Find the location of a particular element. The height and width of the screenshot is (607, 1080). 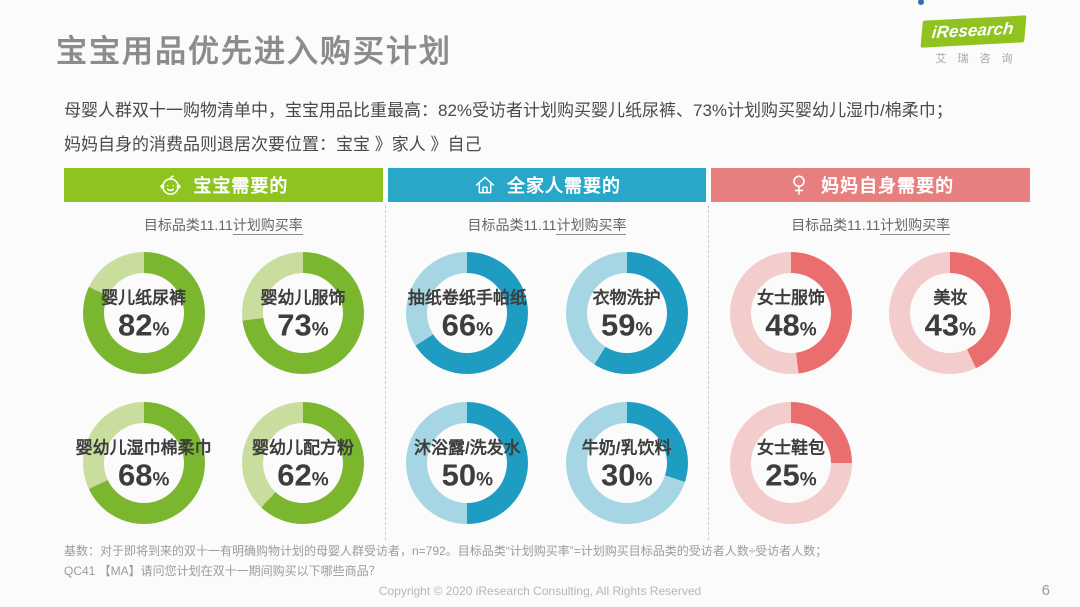

column-header: 全家人需要的 is located at coordinates (547, 185).